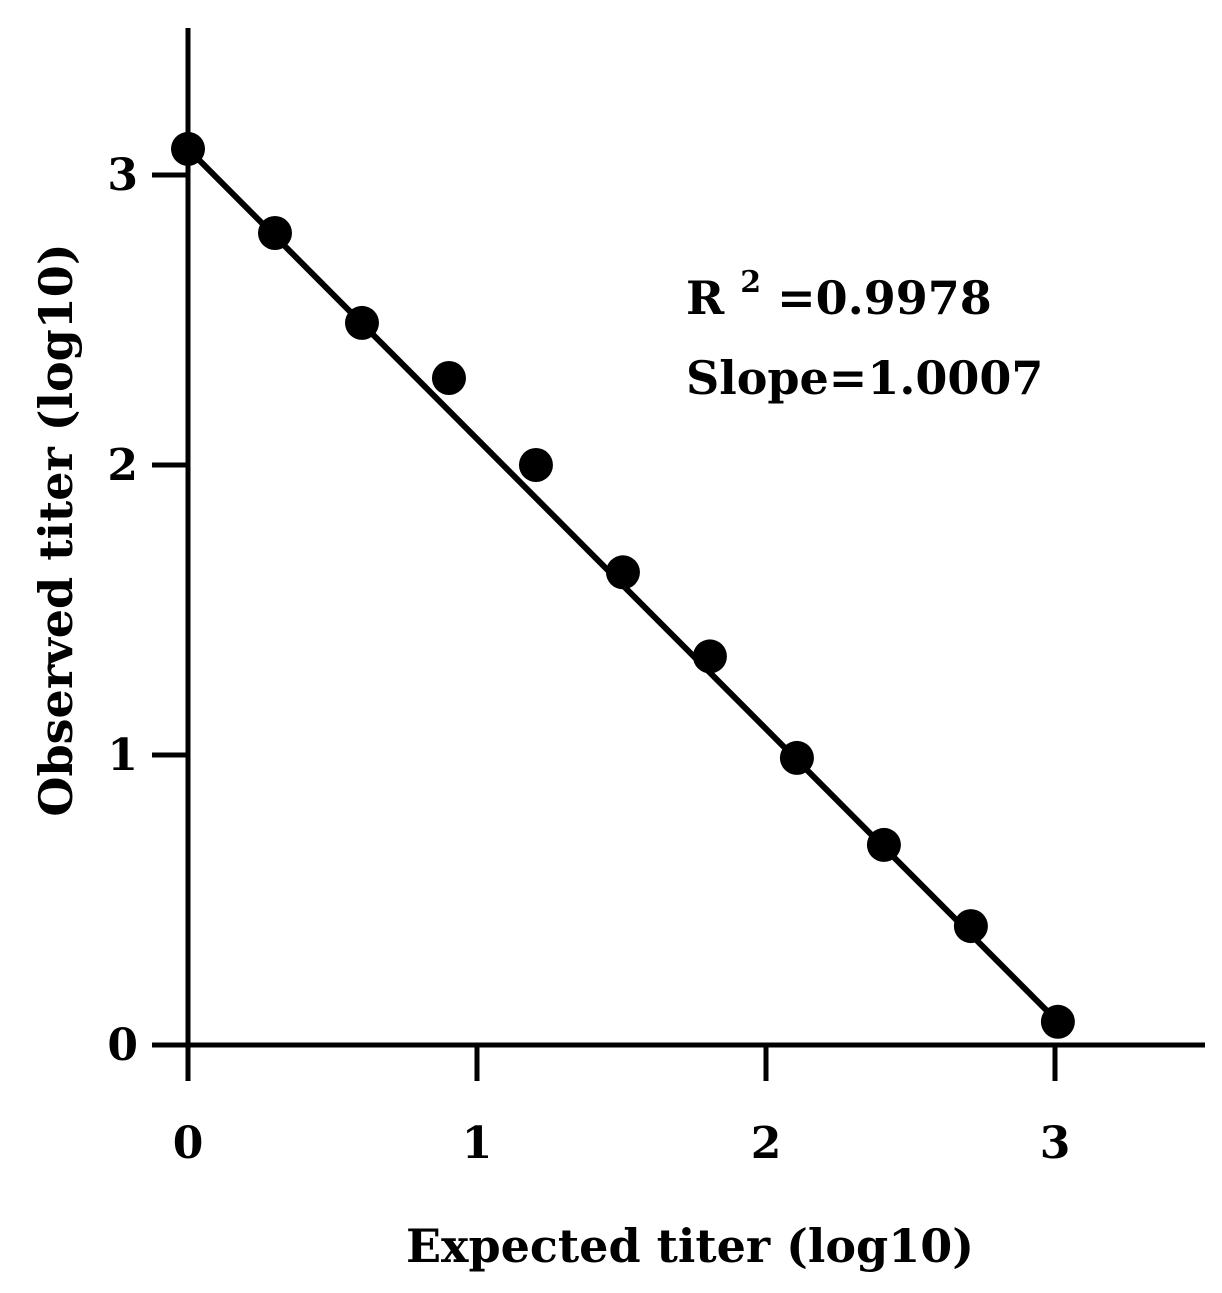 This screenshot has width=1222, height=1293. What do you see at coordinates (750, 282) in the screenshot?
I see `r-squared-superscript: 2` at bounding box center [750, 282].